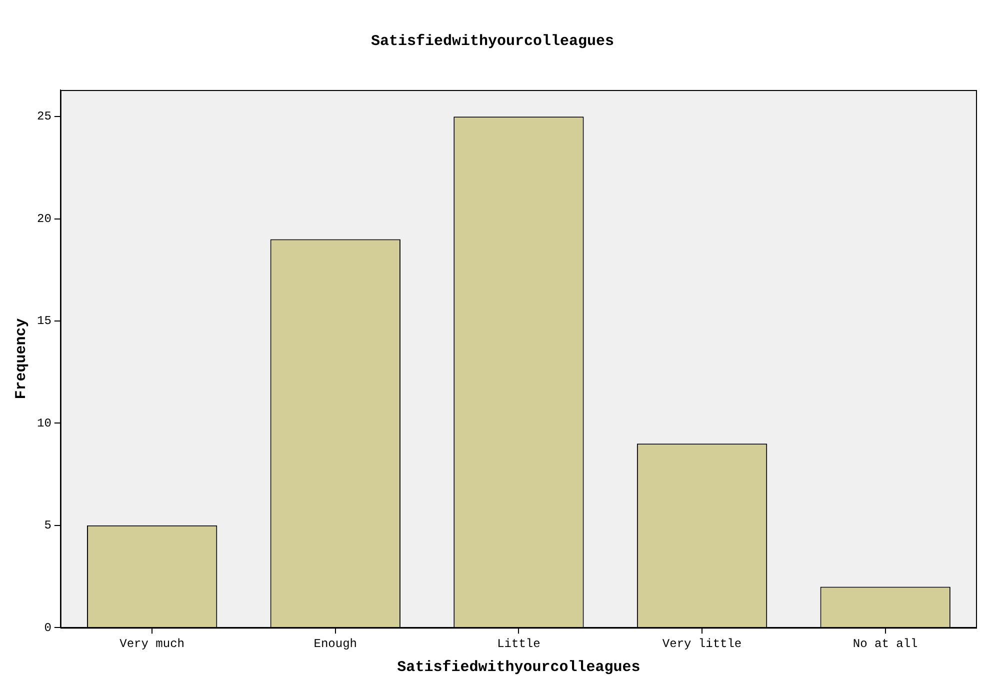 This screenshot has height=698, width=985. Describe the element at coordinates (48, 525) in the screenshot. I see `y-tick-label: 5` at that location.